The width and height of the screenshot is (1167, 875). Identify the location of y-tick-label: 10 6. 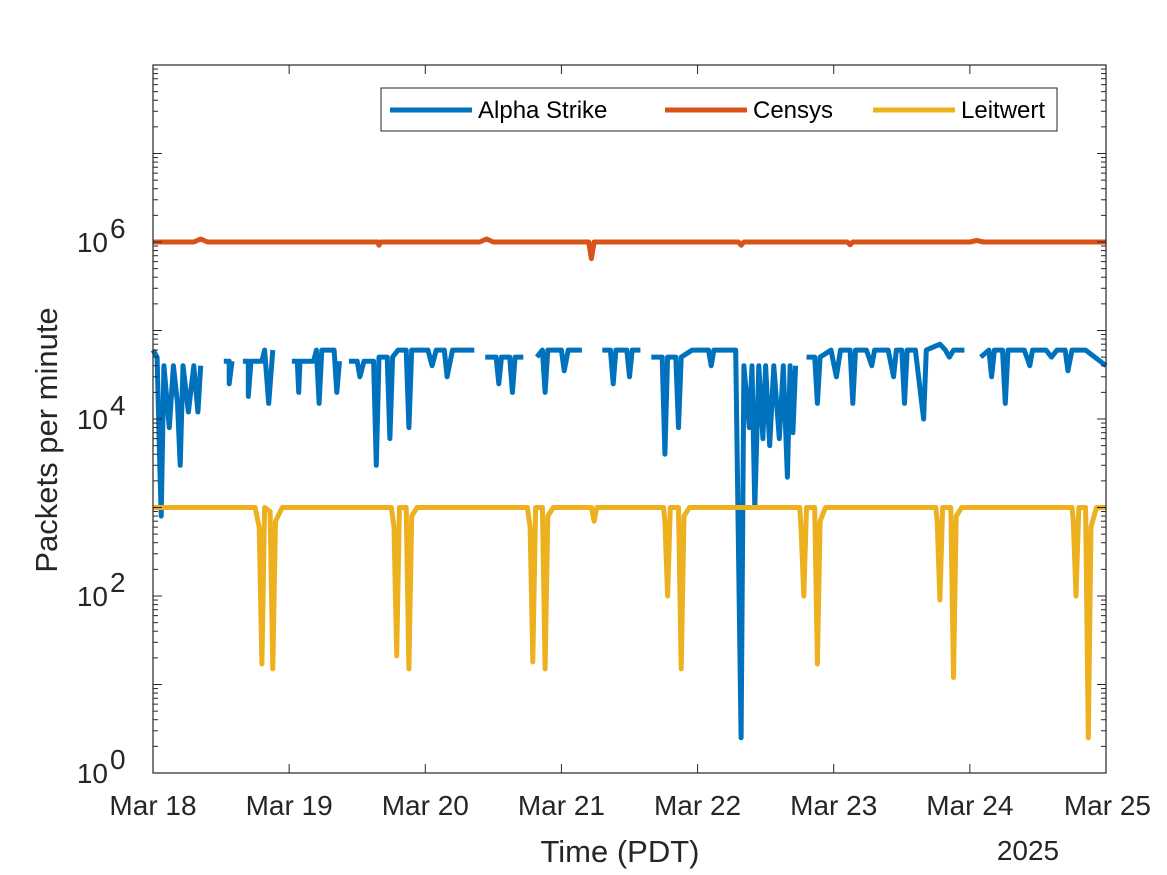
(101, 235).